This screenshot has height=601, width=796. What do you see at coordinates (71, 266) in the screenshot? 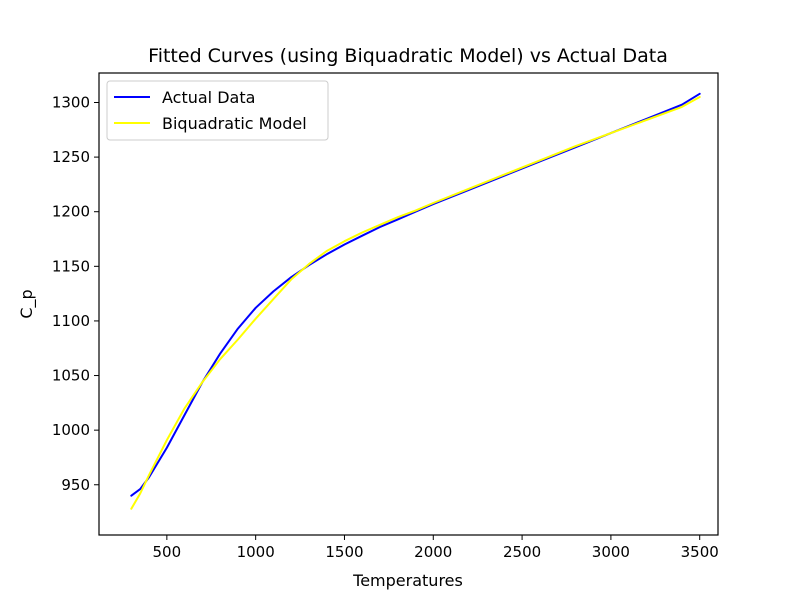
I see `y-tick-label: 1150` at bounding box center [71, 266].